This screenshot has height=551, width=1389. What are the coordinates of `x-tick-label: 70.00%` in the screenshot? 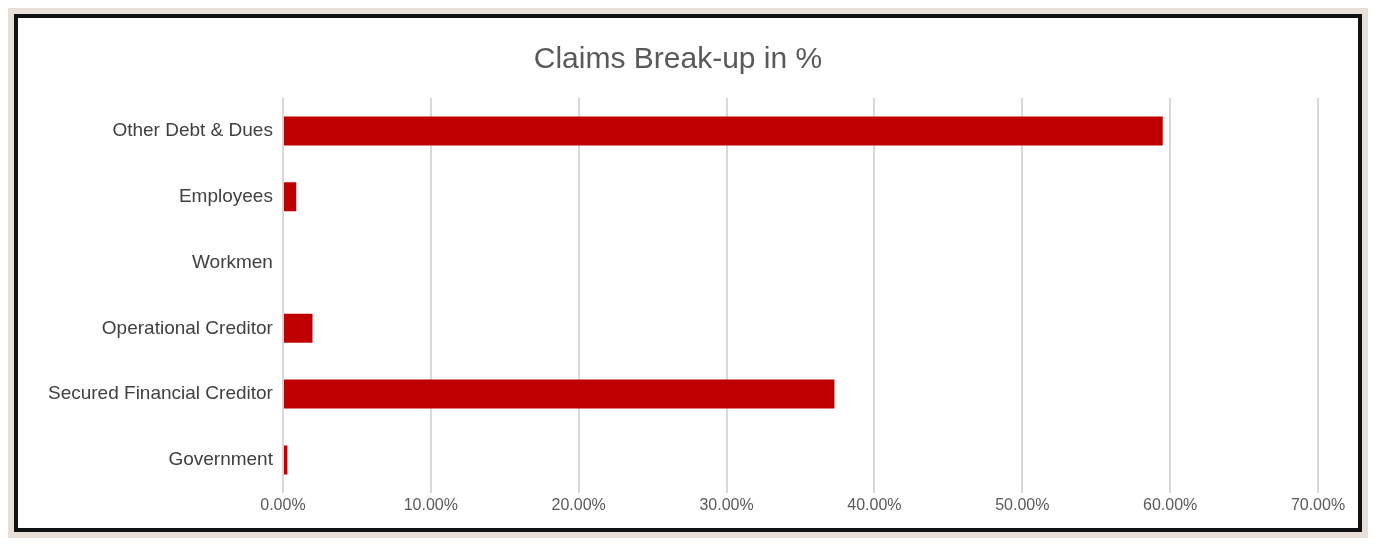 It's located at (1318, 504).